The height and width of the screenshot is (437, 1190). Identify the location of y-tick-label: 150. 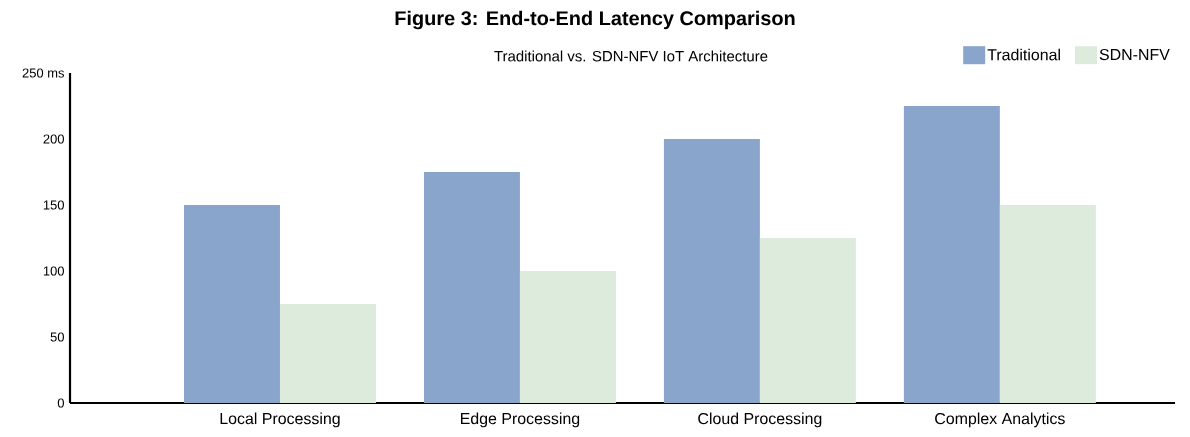
(53, 205).